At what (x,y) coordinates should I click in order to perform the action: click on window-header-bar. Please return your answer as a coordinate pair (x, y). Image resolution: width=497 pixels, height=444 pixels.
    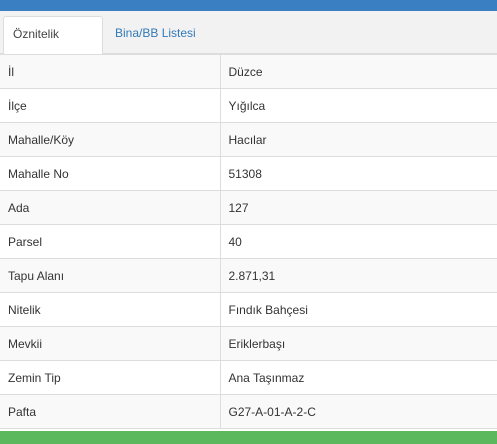
    Looking at the image, I should click on (248, 5).